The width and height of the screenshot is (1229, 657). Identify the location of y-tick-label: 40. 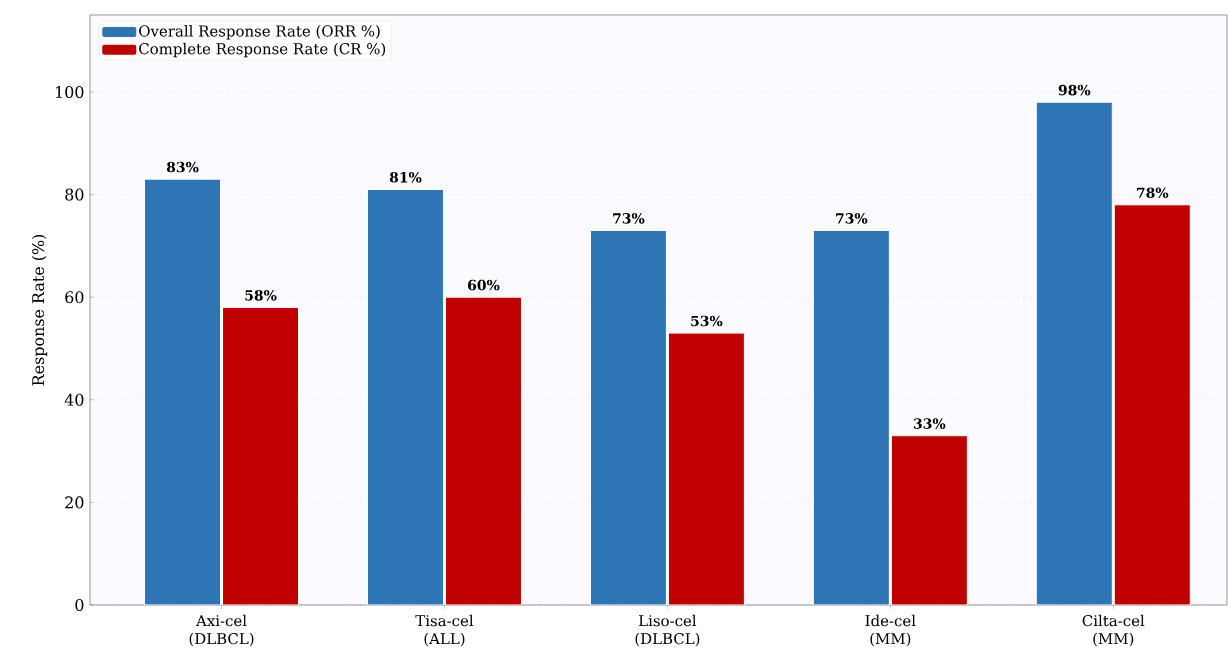
(74, 399).